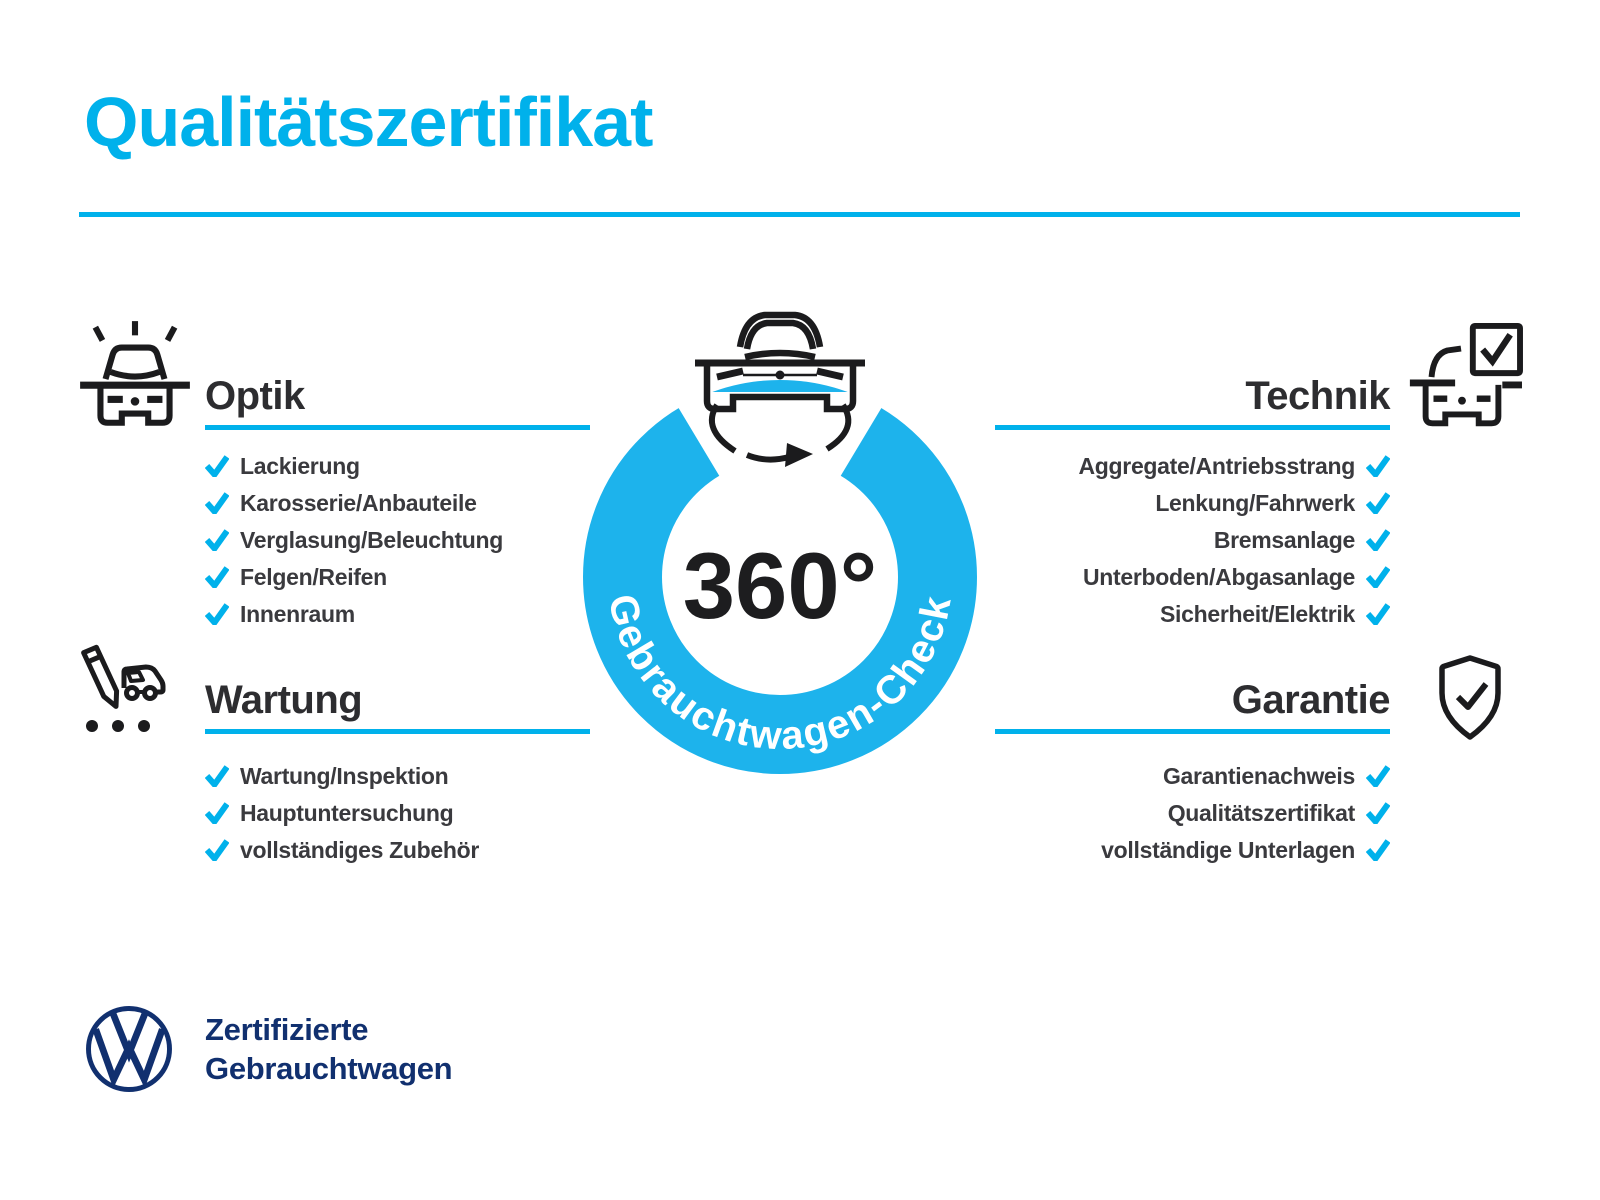 The image size is (1600, 1200). Describe the element at coordinates (329, 1049) in the screenshot. I see `footer-claim: Zertifizierte Gebrauchtwagen` at that location.